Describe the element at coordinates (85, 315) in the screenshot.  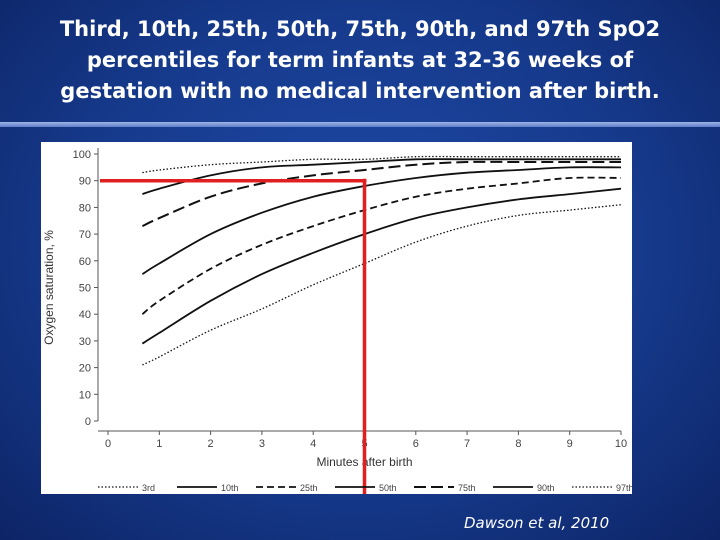
I see `y-tick-label: 40` at that location.